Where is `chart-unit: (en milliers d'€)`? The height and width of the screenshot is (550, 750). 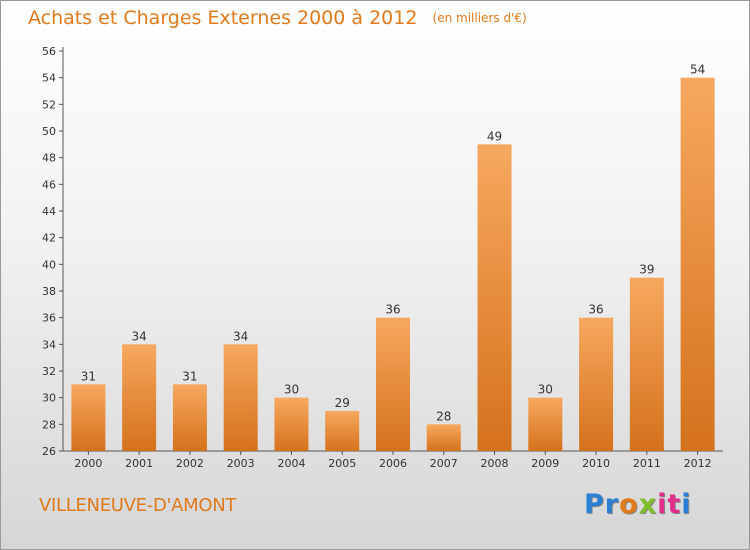
chart-unit: (en milliers d'€) is located at coordinates (479, 18).